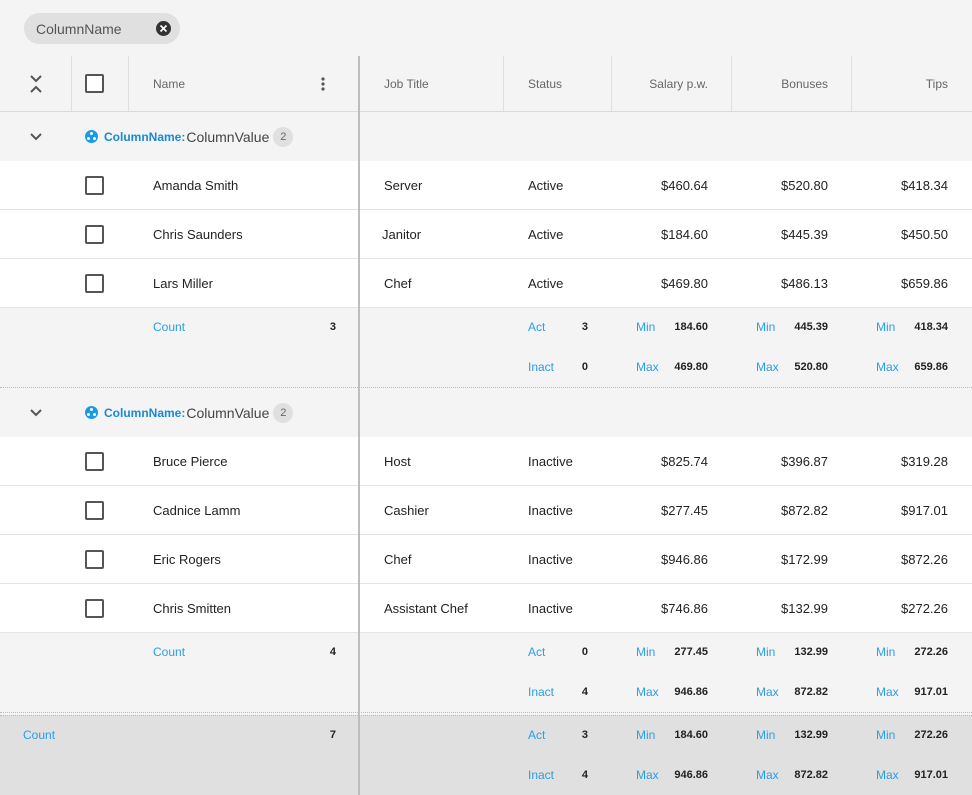  I want to click on chip-label: ColumnName, so click(79, 28).